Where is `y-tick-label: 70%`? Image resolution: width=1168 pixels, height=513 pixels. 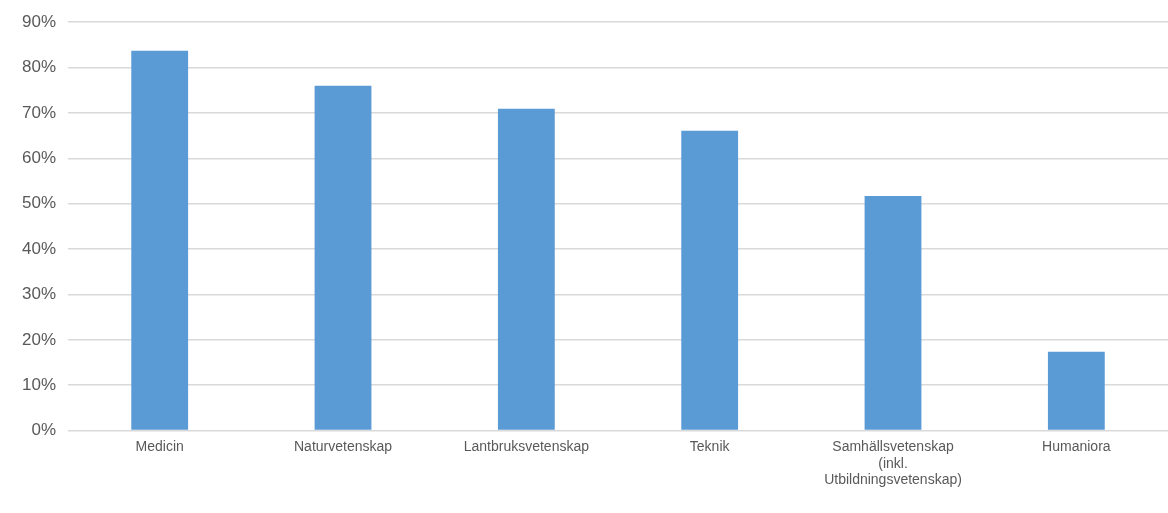 y-tick-label: 70% is located at coordinates (39, 112).